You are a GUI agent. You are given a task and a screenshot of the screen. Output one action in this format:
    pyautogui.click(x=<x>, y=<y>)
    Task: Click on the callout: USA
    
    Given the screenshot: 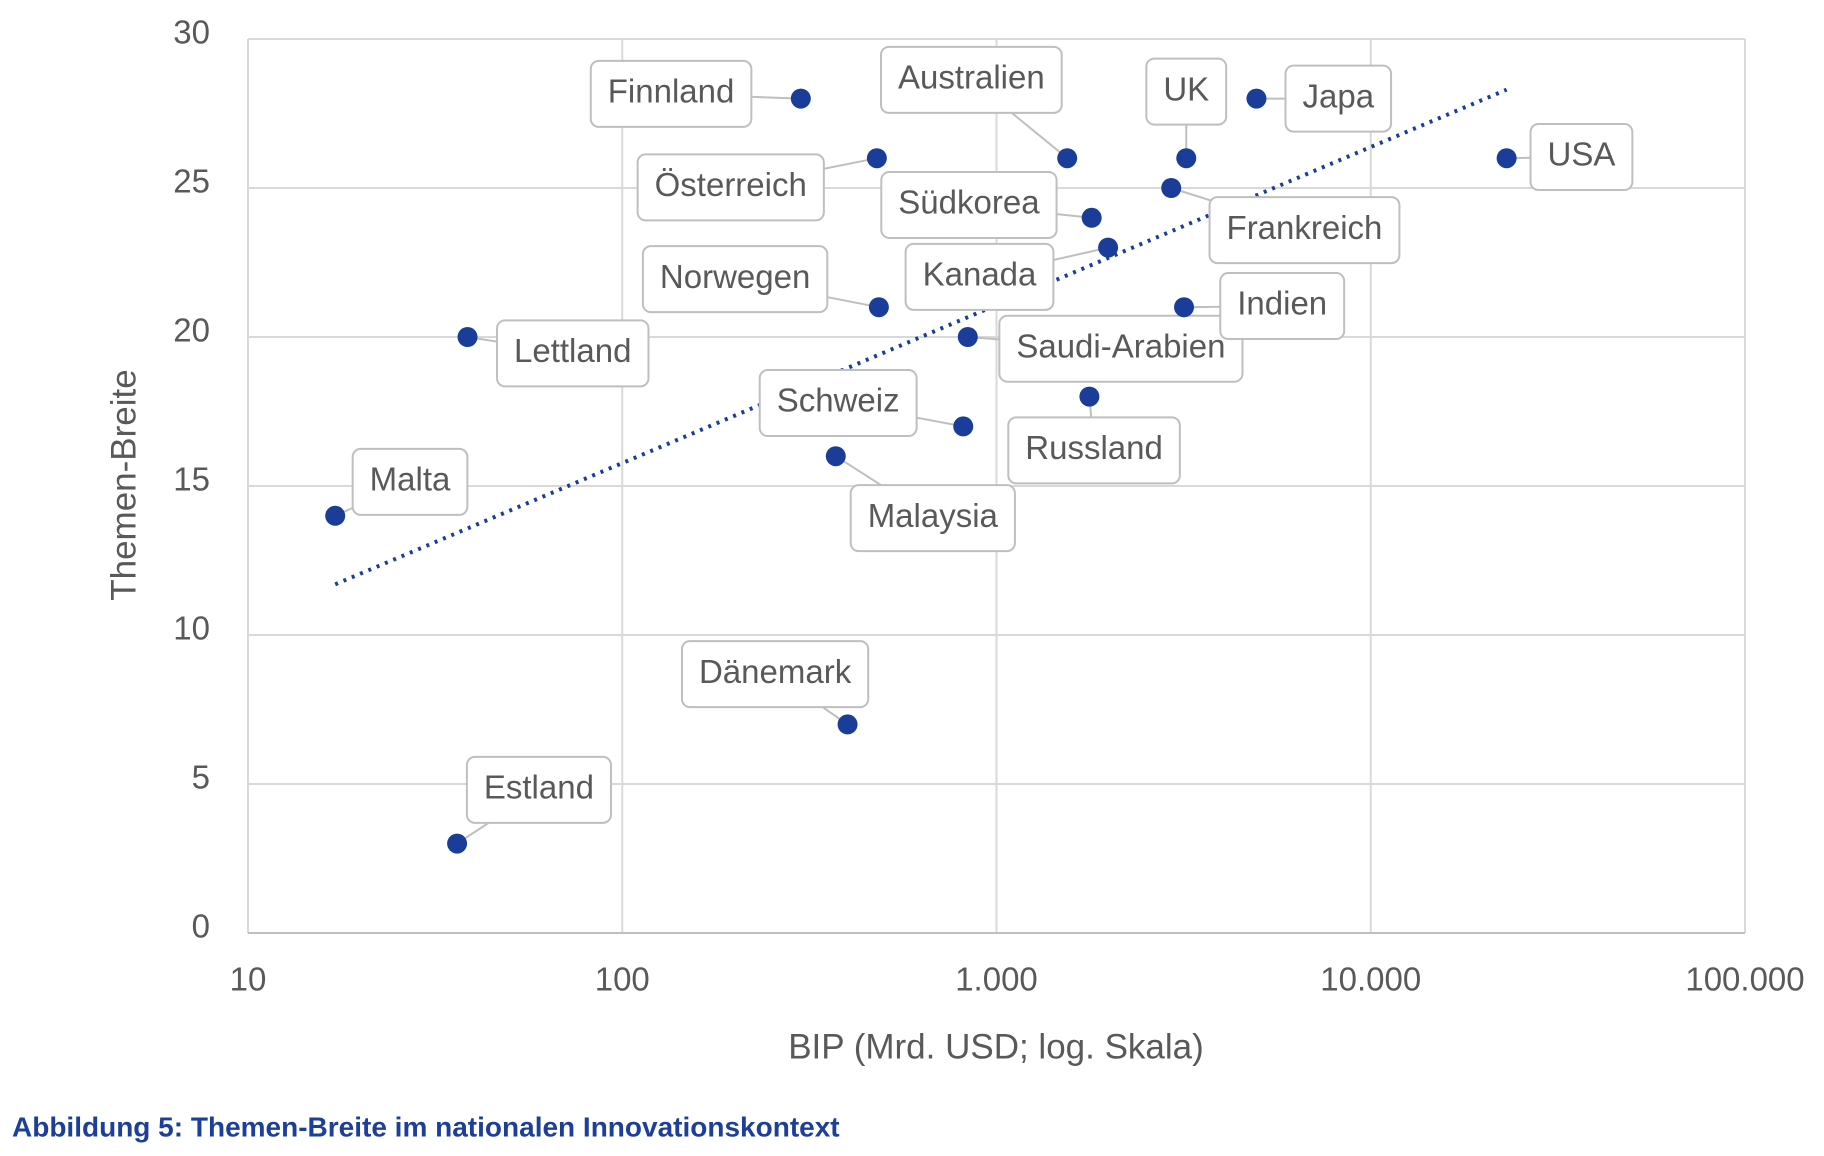 What is the action you would take?
    pyautogui.click(x=1570, y=157)
    